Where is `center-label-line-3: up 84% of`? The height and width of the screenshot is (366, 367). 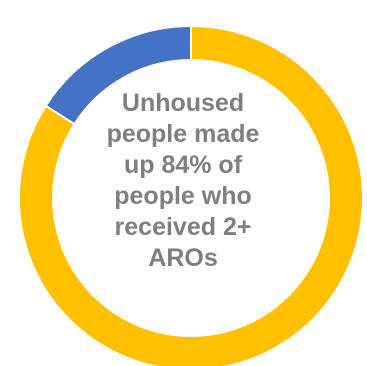 center-label-line-3: up 84% of is located at coordinates (183, 165).